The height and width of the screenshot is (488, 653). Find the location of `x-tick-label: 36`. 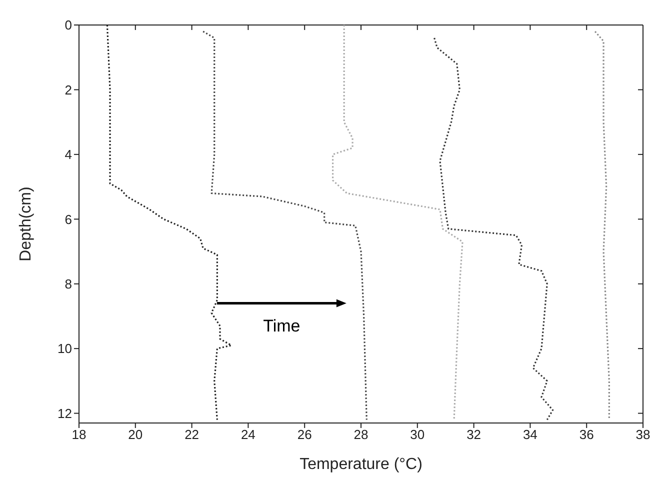

x-tick-label: 36 is located at coordinates (586, 434).